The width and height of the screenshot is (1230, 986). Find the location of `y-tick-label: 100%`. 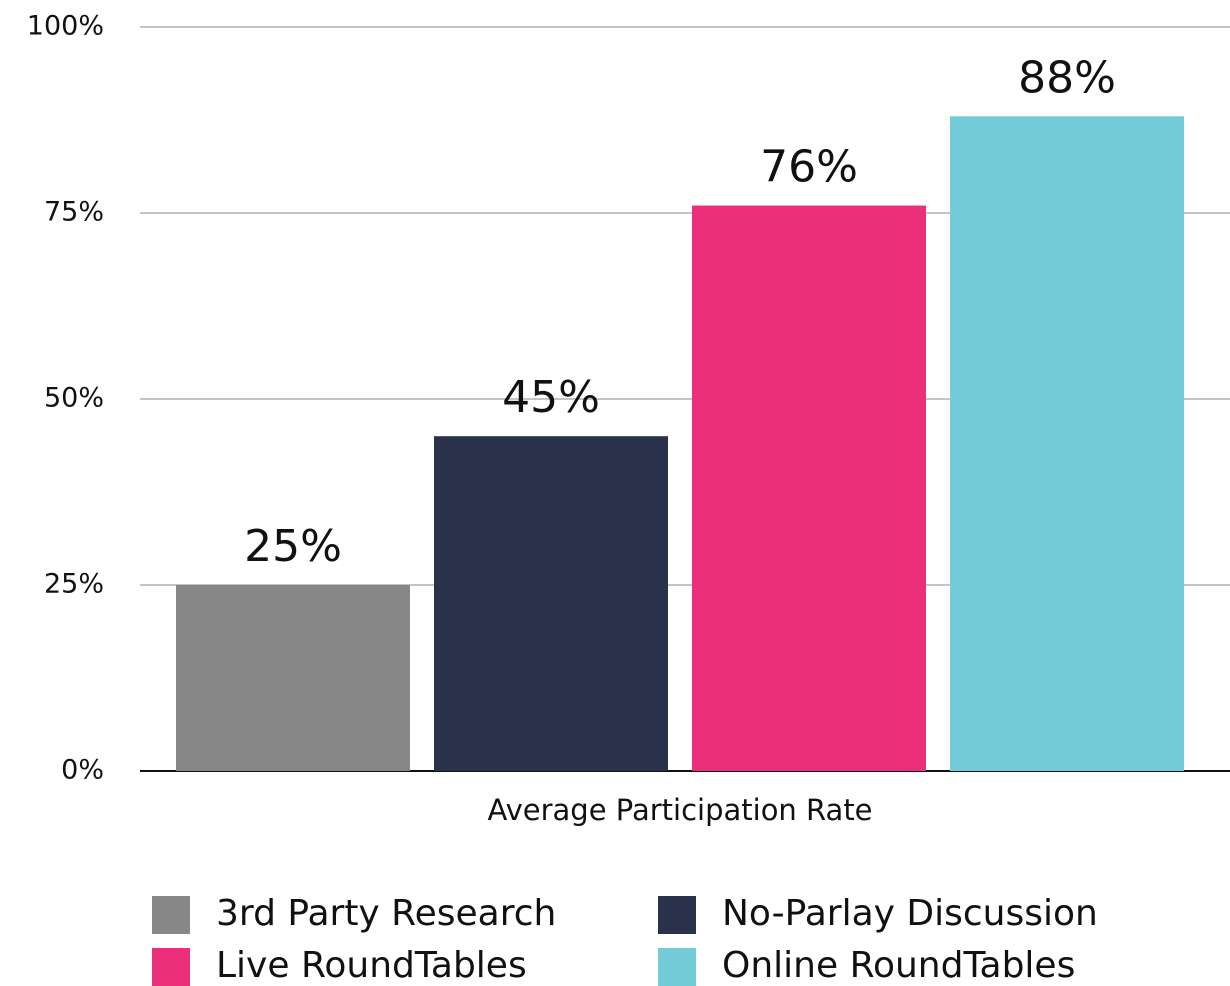

y-tick-label: 100% is located at coordinates (65, 26).